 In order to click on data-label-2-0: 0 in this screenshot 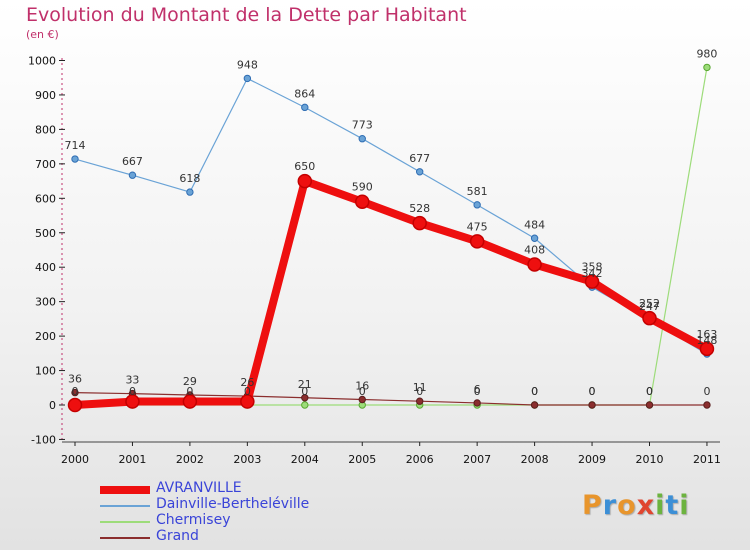, I will do `click(75, 391)`.